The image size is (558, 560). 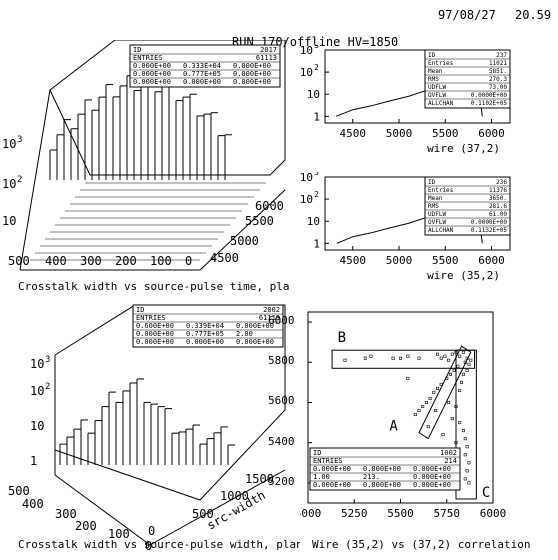 What do you see at coordinates (489, 103) in the screenshot?
I see `stats-box-value: 0.1102E+05` at bounding box center [489, 103].